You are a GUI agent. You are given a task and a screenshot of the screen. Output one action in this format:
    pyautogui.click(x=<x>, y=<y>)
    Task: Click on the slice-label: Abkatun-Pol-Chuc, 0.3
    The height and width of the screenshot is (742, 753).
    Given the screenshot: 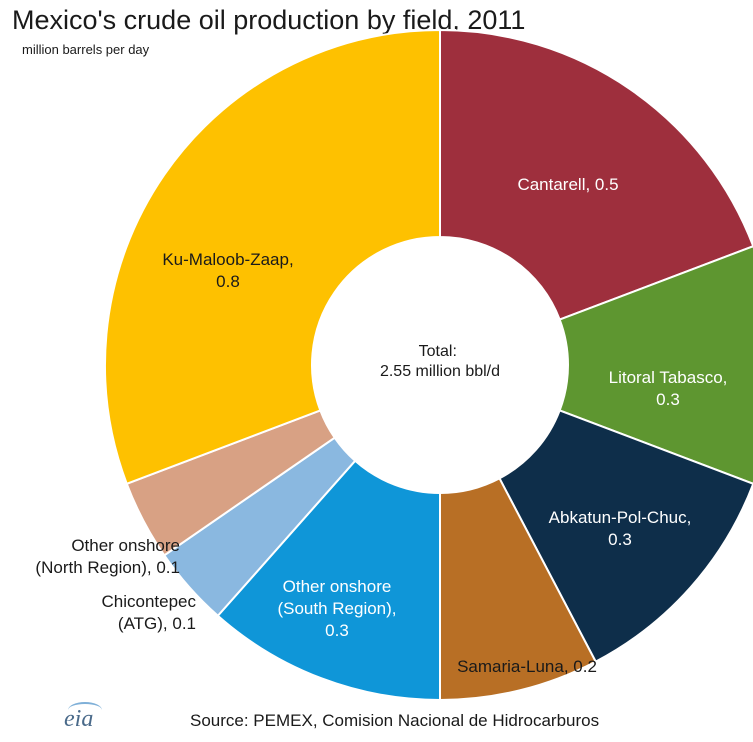 What is the action you would take?
    pyautogui.click(x=620, y=528)
    